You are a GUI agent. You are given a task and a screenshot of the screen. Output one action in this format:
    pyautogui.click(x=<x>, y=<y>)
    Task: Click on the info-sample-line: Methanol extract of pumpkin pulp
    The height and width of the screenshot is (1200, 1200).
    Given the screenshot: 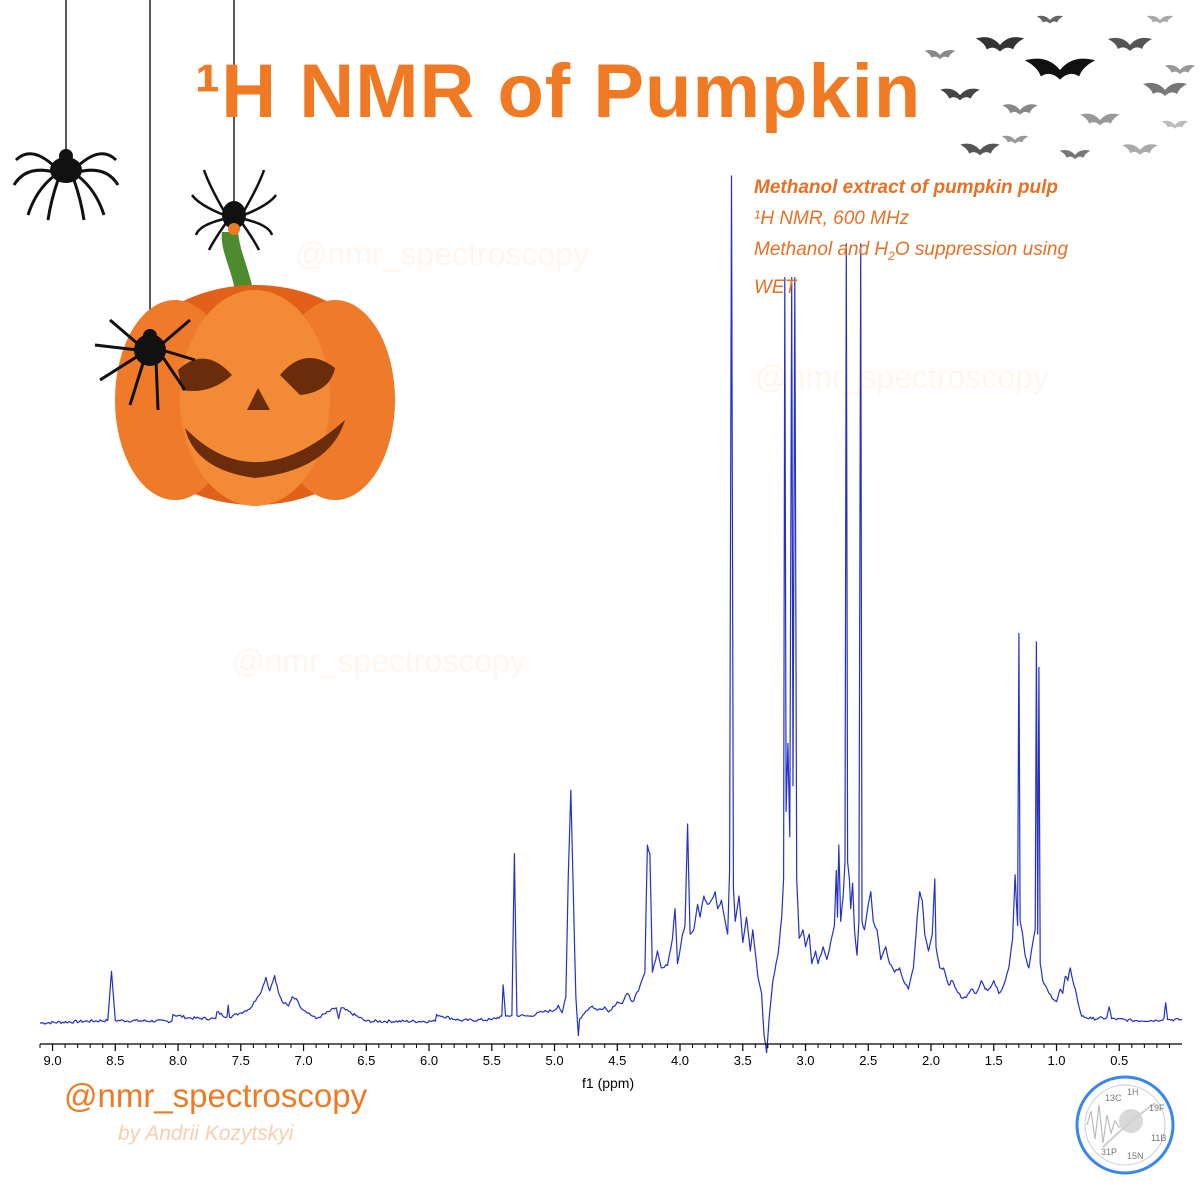 What is the action you would take?
    pyautogui.click(x=906, y=187)
    